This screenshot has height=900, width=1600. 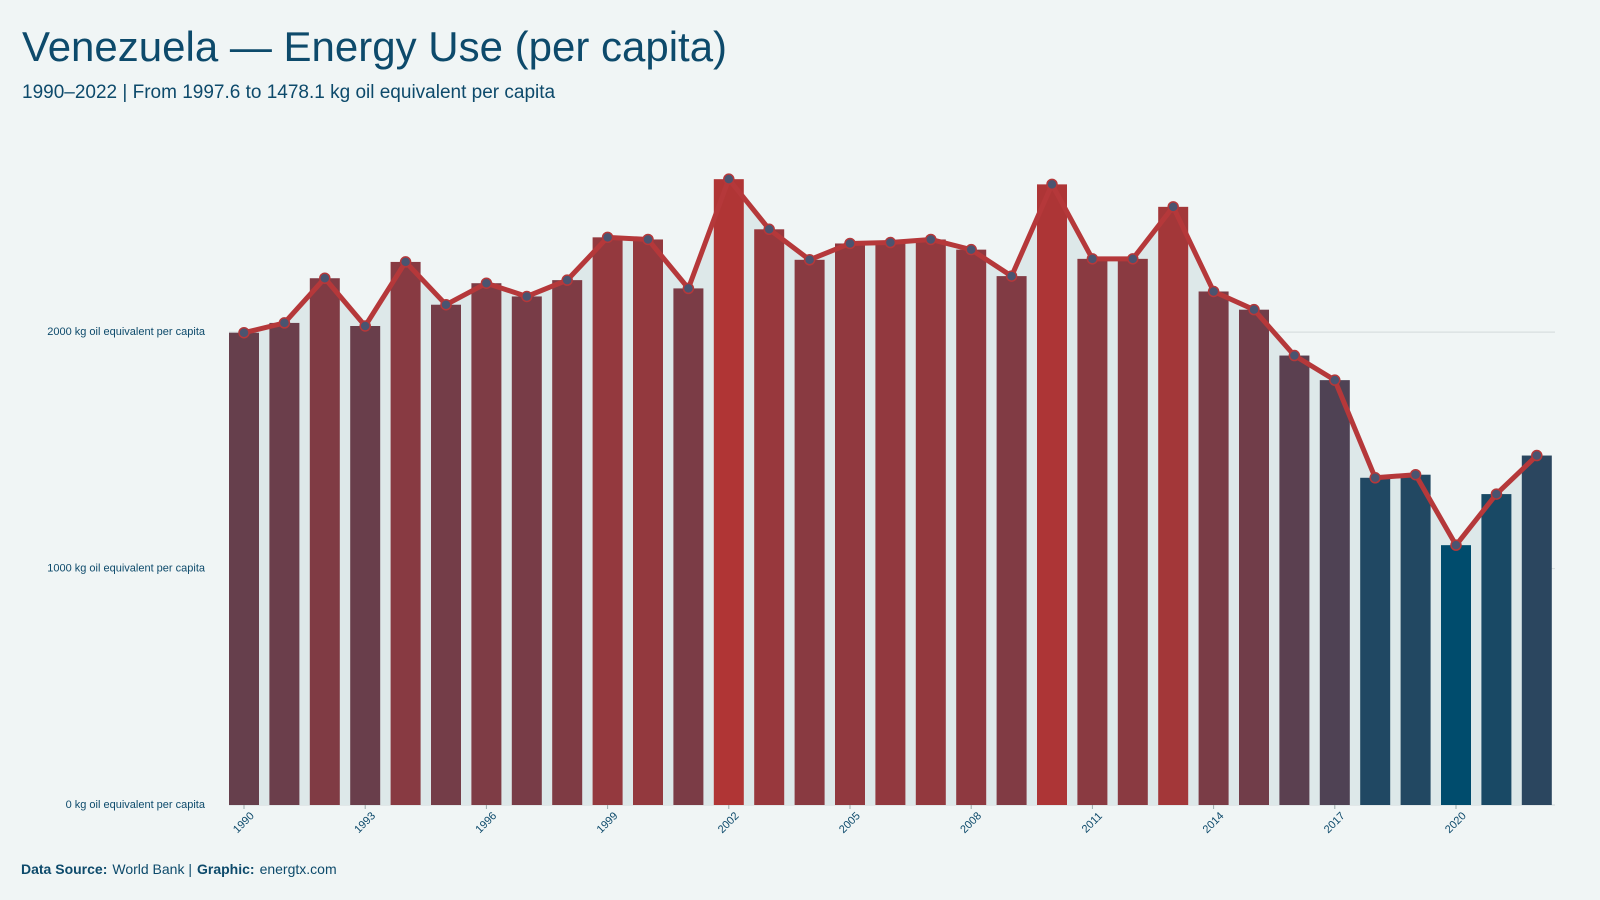 I want to click on footer-part: World Bank |, so click(x=152, y=869).